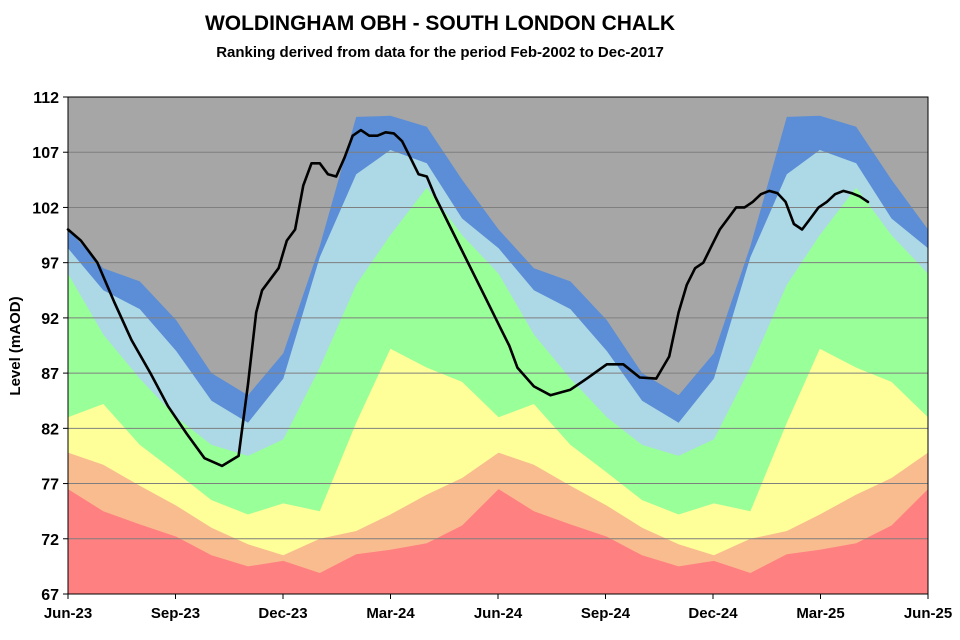  What do you see at coordinates (498, 613) in the screenshot?
I see `x-tick-label: Jun-24` at bounding box center [498, 613].